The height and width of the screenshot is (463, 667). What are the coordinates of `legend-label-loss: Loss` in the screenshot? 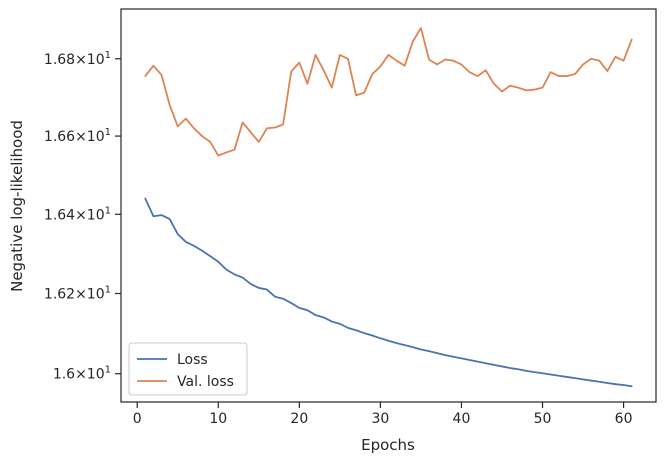 It's located at (192, 360).